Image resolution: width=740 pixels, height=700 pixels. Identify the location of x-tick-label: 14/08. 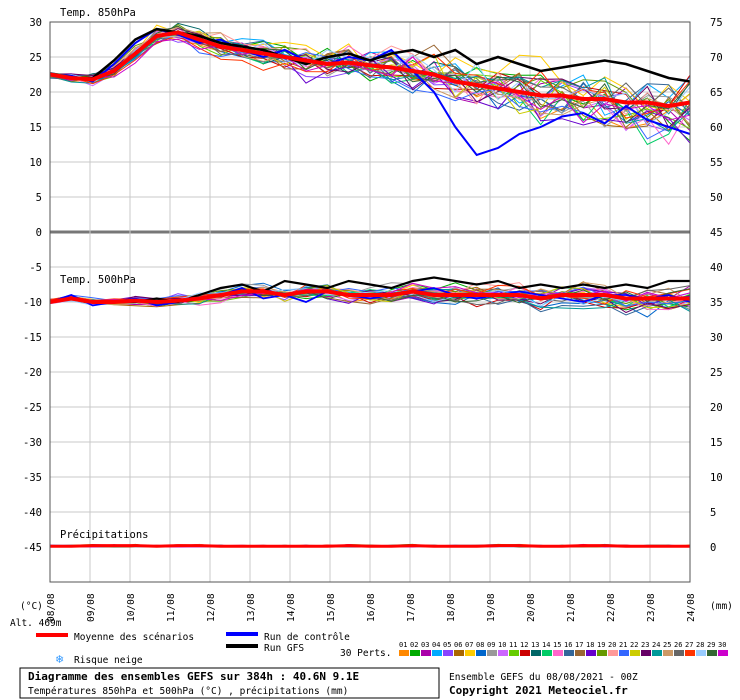
(291, 607).